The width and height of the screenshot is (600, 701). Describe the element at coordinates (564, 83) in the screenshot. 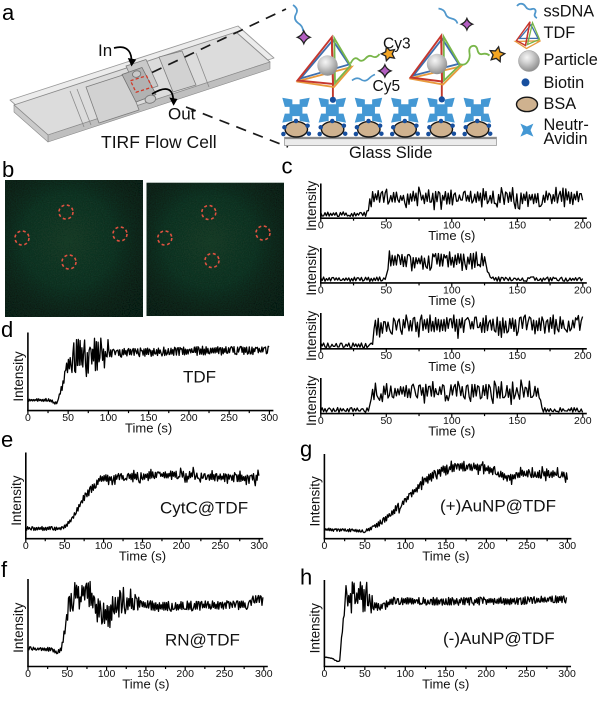

I see `svg-text: Biotin` at that location.